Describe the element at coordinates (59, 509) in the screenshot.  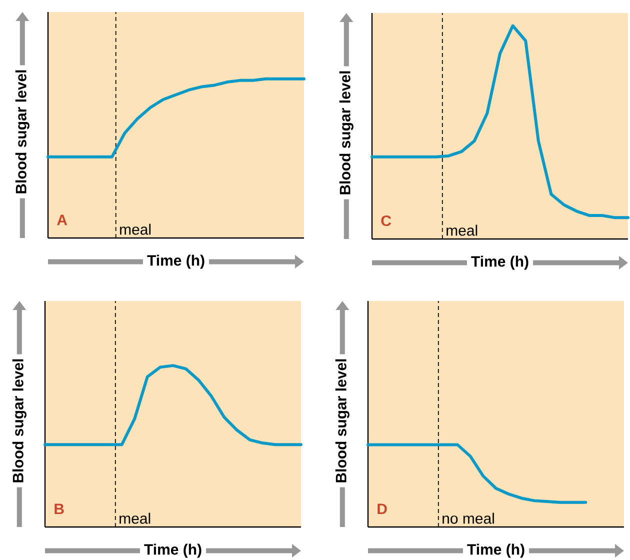
I see `text: B` at that location.